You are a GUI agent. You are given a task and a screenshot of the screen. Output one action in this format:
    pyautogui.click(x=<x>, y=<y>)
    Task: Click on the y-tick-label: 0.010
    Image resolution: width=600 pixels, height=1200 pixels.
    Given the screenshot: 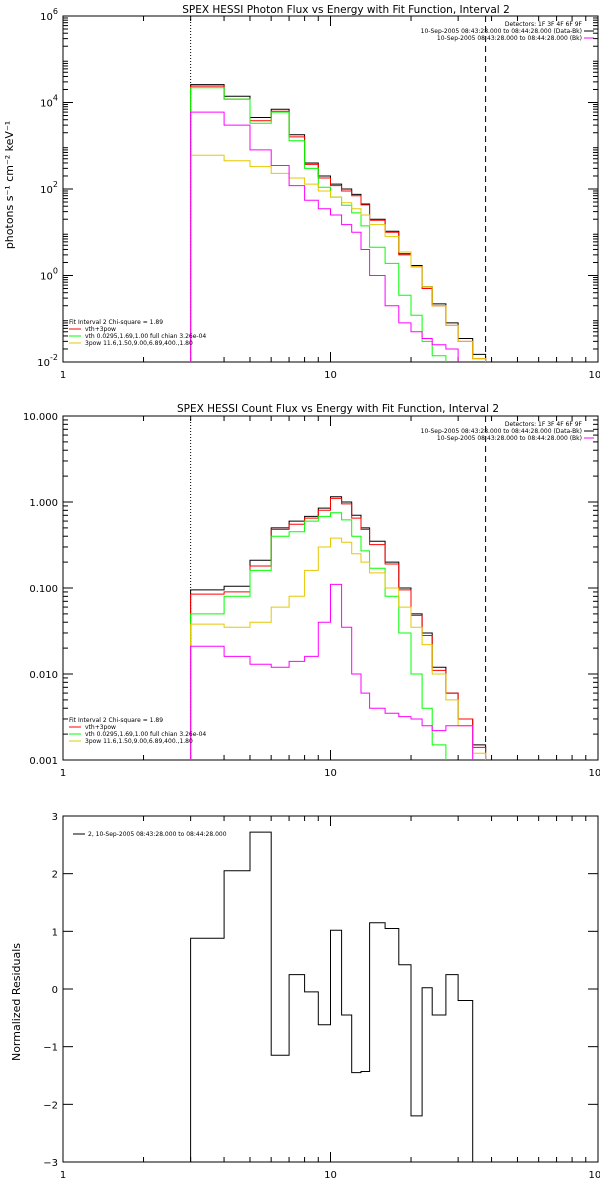 What is the action you would take?
    pyautogui.click(x=43, y=675)
    